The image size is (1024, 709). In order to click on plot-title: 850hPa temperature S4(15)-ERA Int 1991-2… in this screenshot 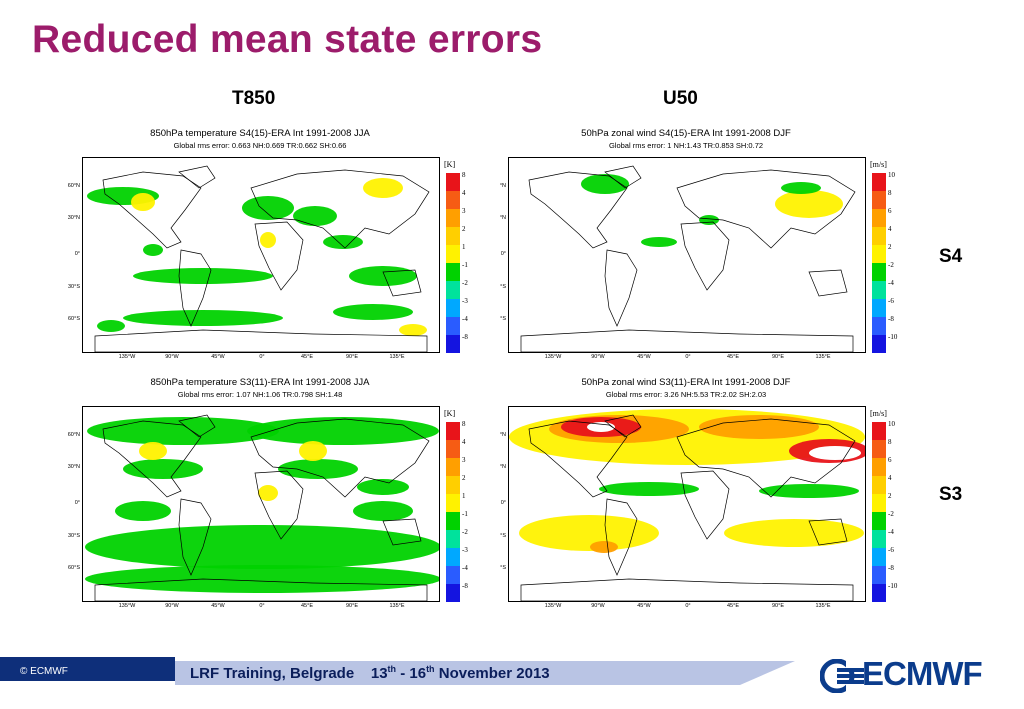, I will do `click(260, 133)`.